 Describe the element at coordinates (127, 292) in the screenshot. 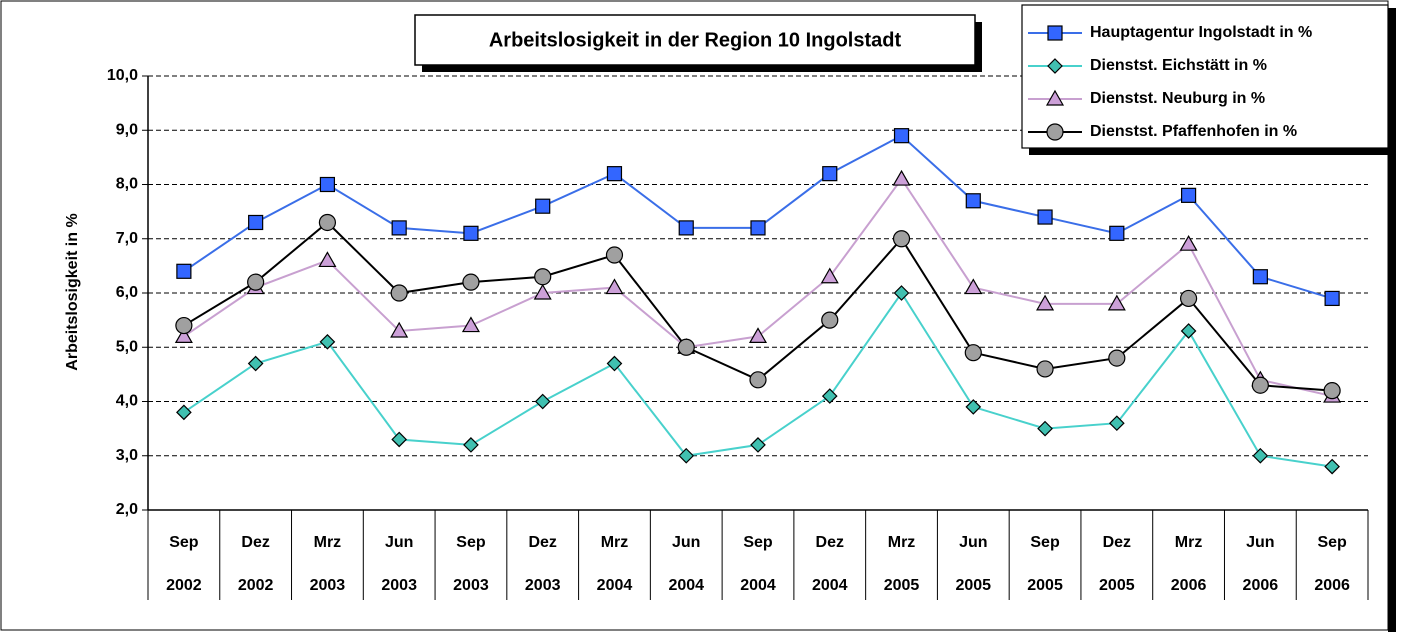

I see `y-tick-label: 6,0` at that location.